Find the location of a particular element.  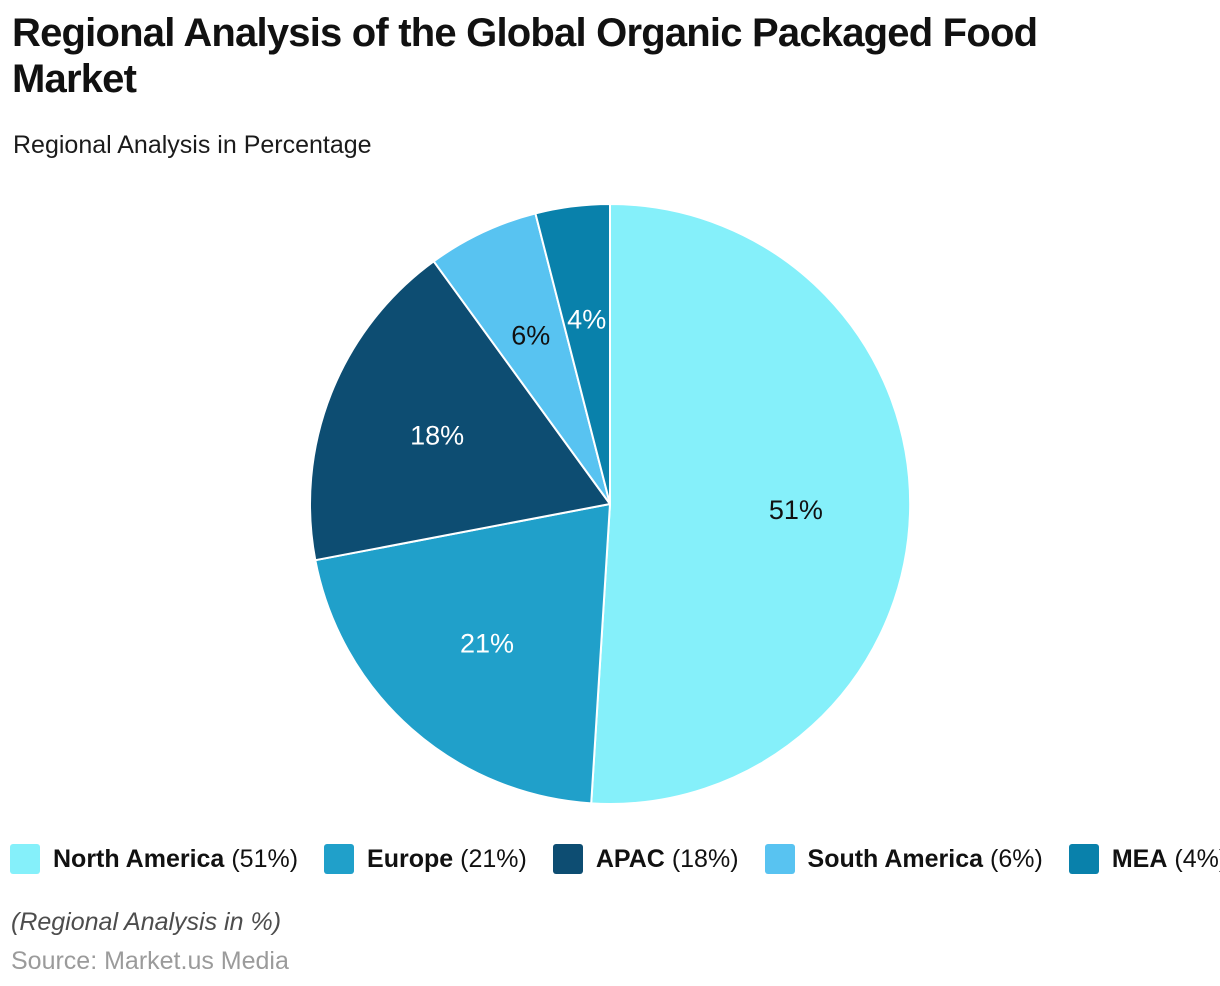

legend-swatch-south-america is located at coordinates (779, 859).